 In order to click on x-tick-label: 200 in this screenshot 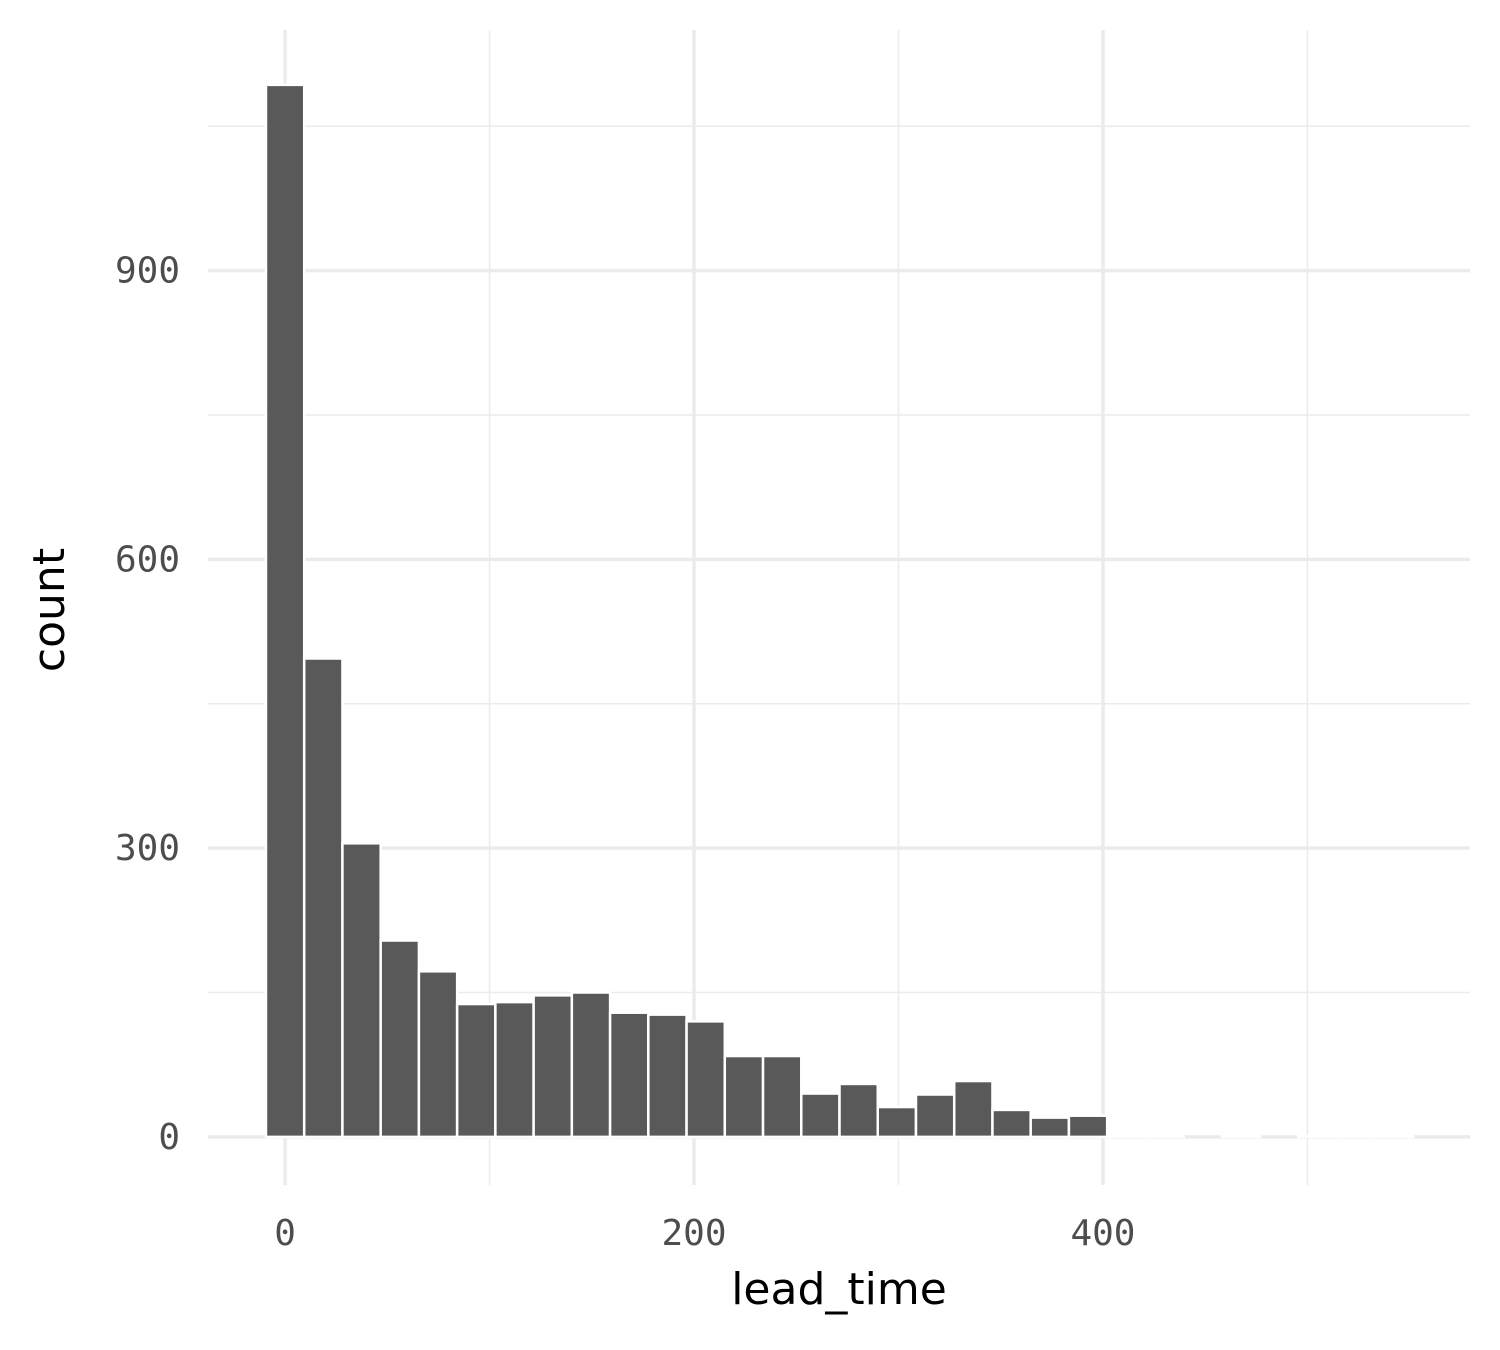, I will do `click(694, 1233)`.